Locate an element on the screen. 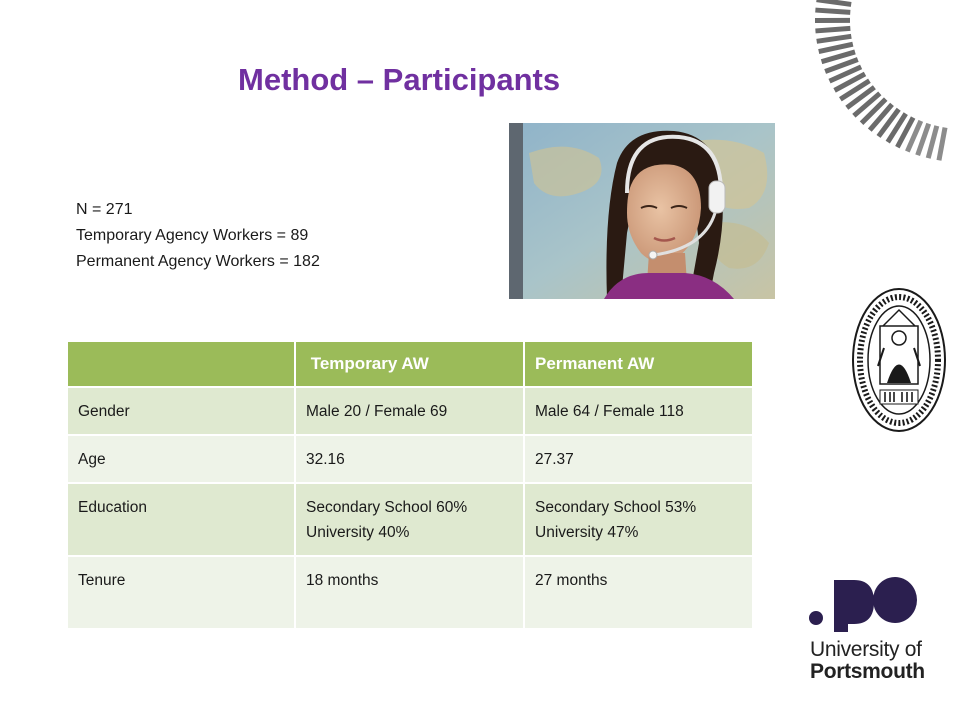 Image resolution: width=960 pixels, height=720 pixels. university-logo-mark is located at coordinates (863, 604).